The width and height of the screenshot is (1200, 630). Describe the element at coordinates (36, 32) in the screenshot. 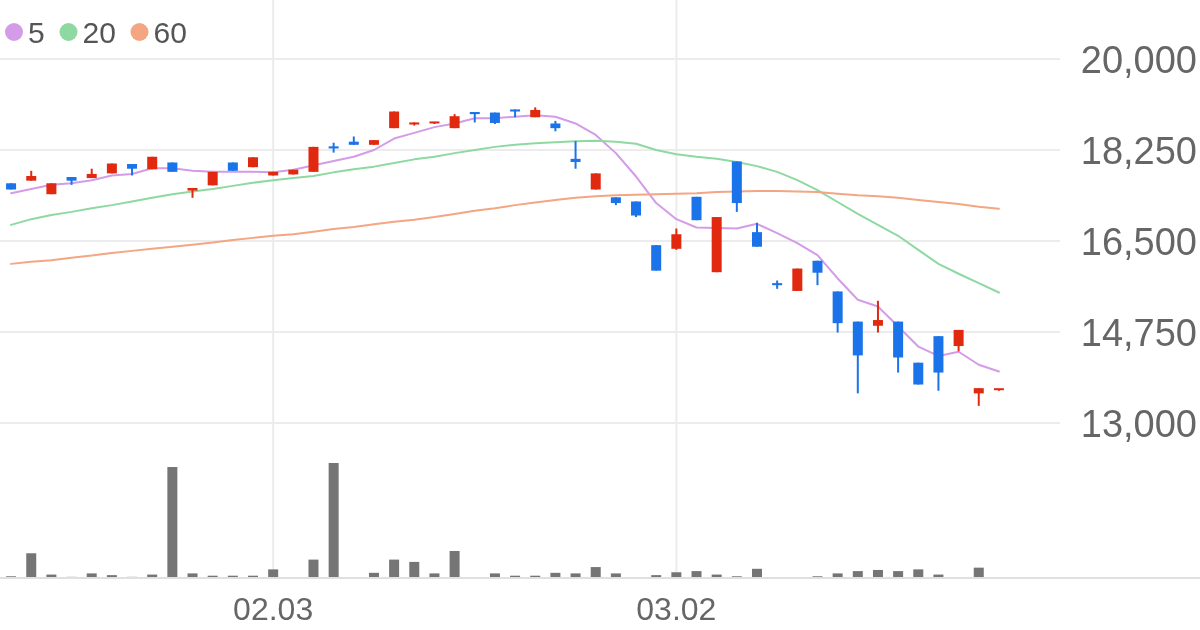

I see `legend-label: 5` at that location.